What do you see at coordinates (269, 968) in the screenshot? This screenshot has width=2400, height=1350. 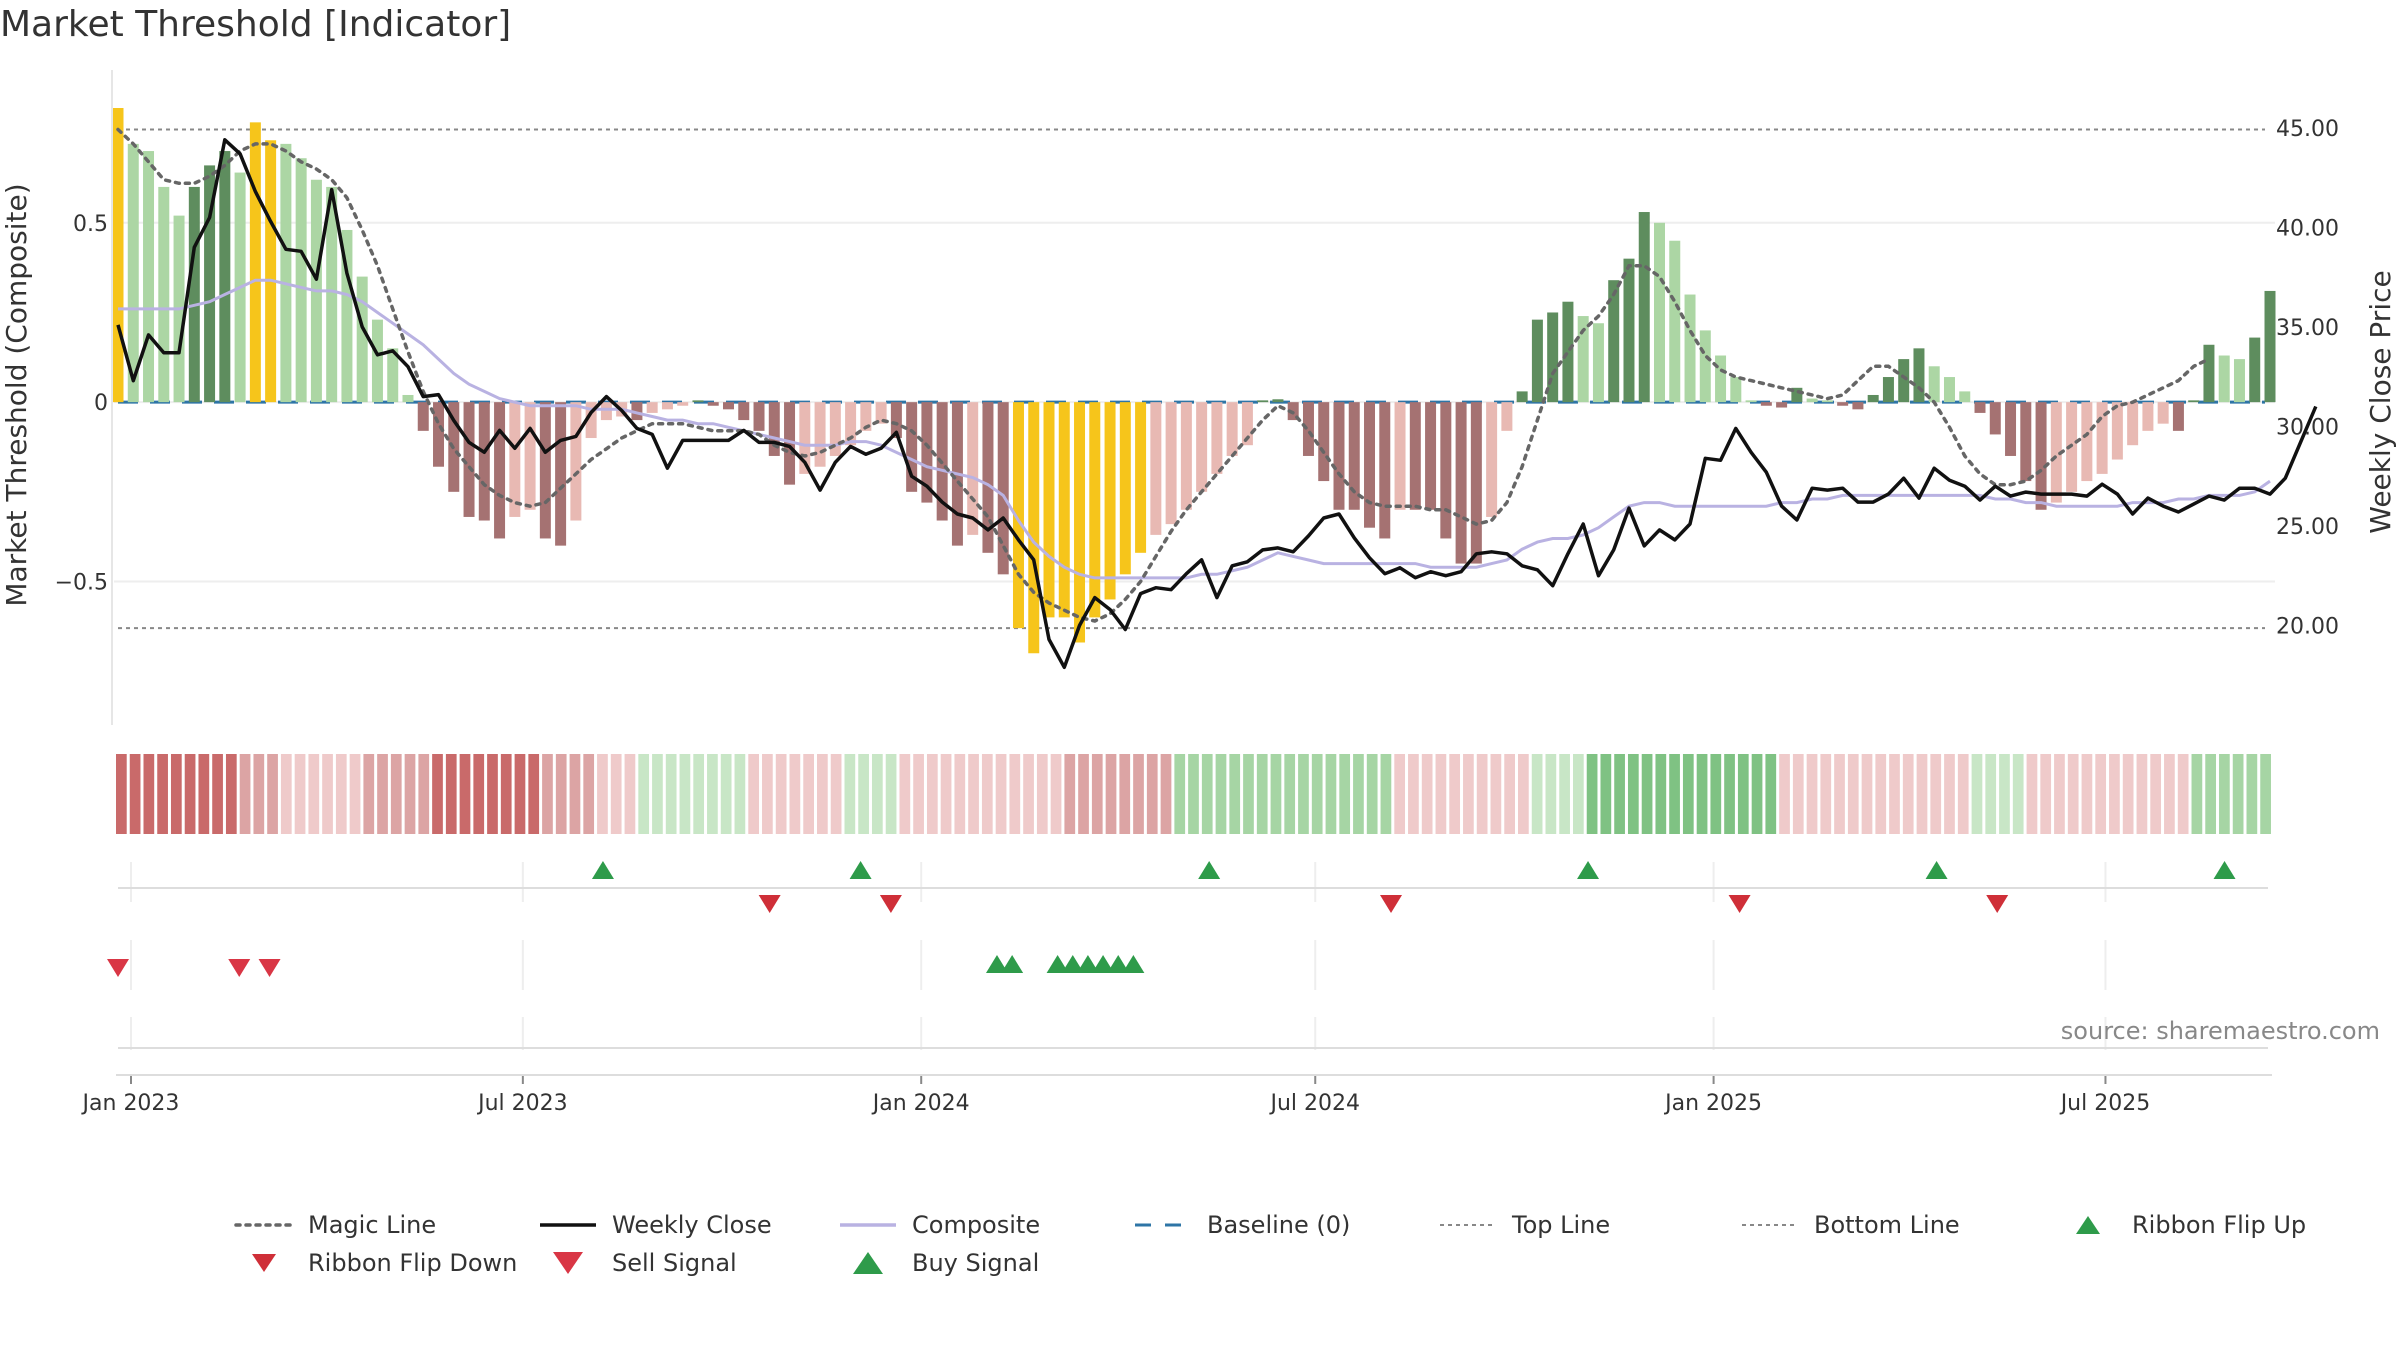 I see `sell-signal-marker` at bounding box center [269, 968].